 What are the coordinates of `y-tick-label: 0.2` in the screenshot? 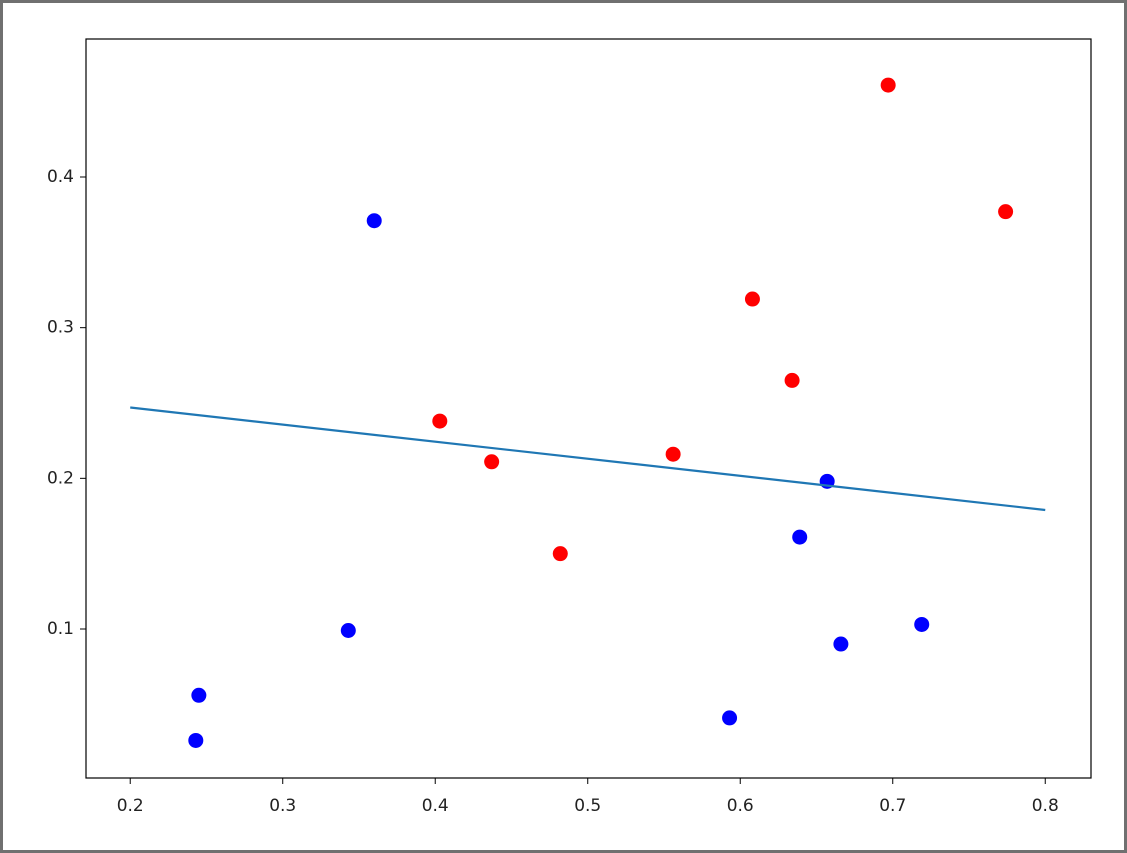 It's located at (60, 478).